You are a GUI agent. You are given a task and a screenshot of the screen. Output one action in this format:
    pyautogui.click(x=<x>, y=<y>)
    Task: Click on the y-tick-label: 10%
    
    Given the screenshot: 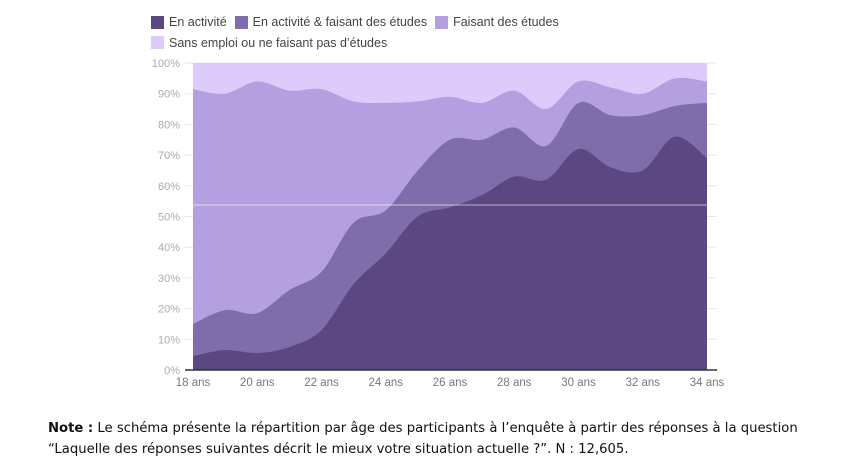 What is the action you would take?
    pyautogui.click(x=169, y=340)
    